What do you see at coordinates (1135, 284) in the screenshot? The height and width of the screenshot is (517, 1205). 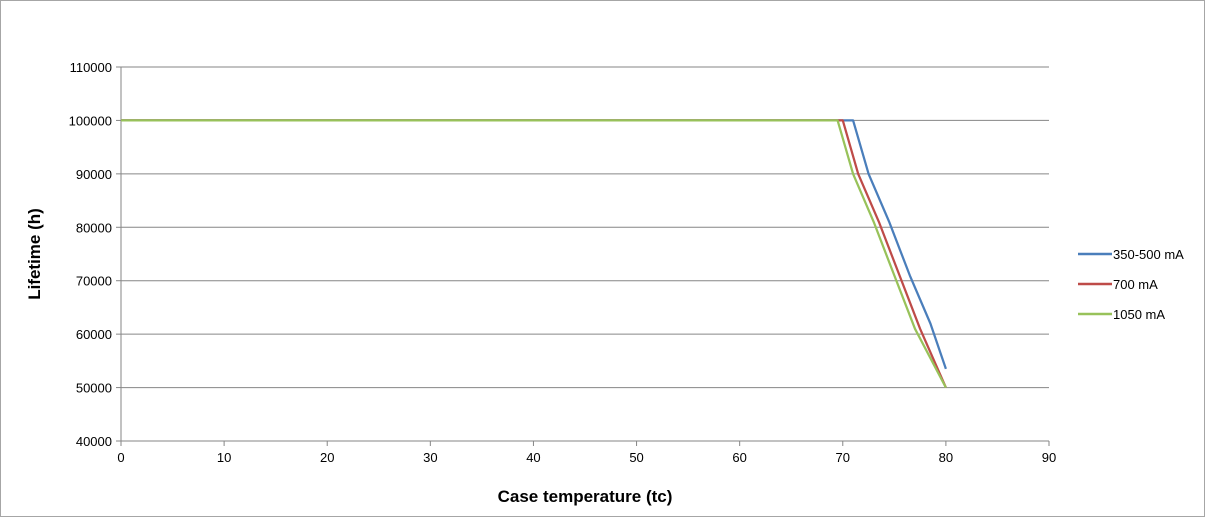 I see `legend-label-700-ma: 700 mA` at bounding box center [1135, 284].